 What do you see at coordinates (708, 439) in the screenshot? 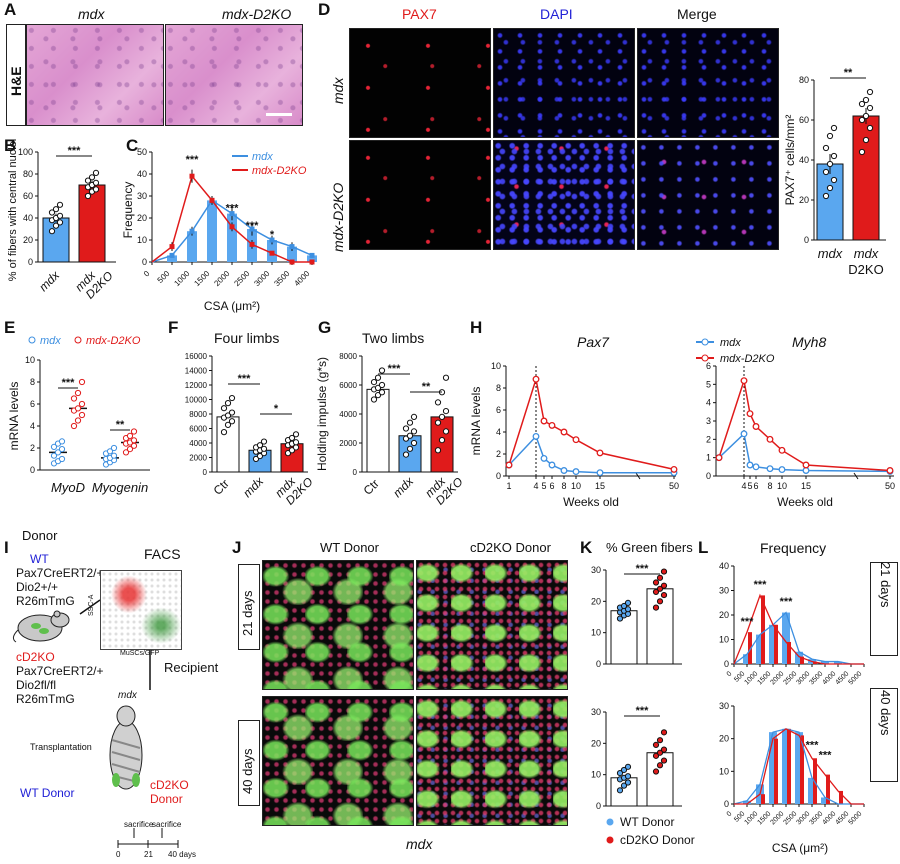
I see `h-myh8-ytick-label-2: 2` at bounding box center [708, 439].